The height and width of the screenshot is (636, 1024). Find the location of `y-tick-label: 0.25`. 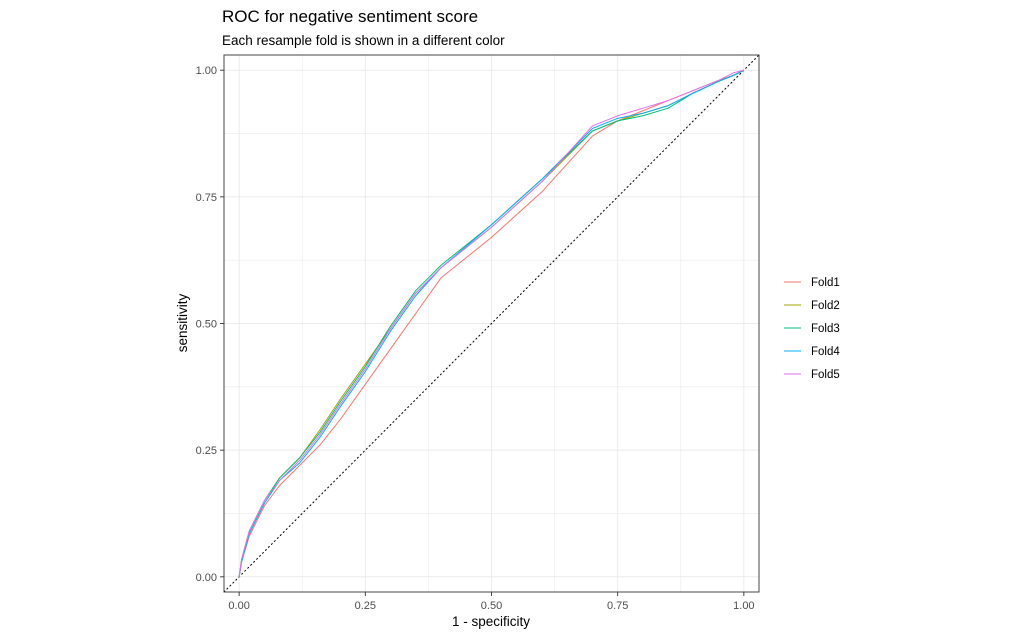

y-tick-label: 0.25 is located at coordinates (206, 451).